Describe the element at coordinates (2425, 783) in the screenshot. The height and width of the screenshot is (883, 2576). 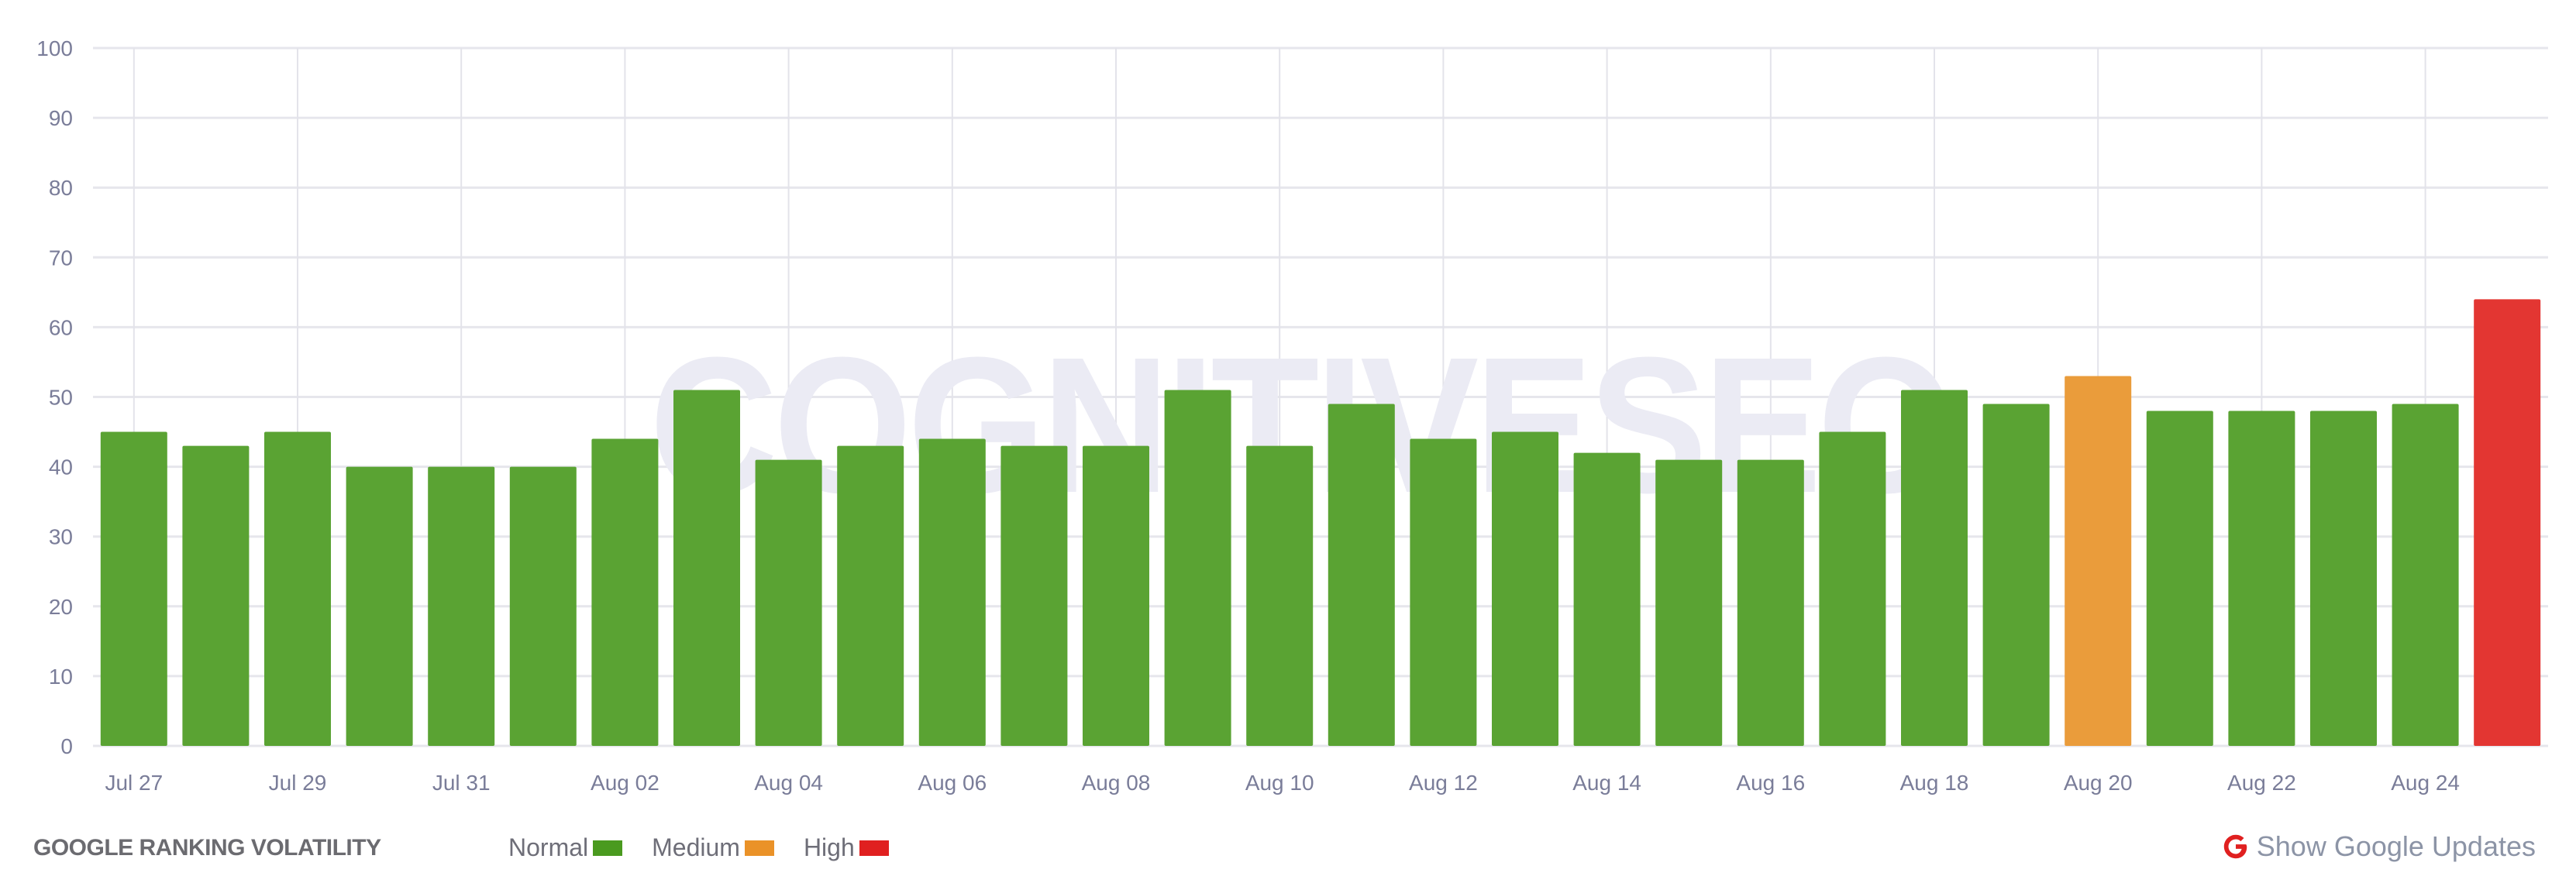
I see `x-tick-label: Aug 24` at that location.